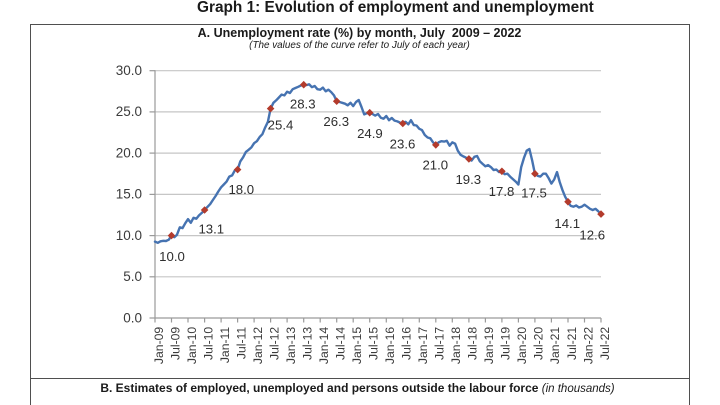 The width and height of the screenshot is (720, 405). I want to click on svg-text: Jul-20, so click(539, 343).